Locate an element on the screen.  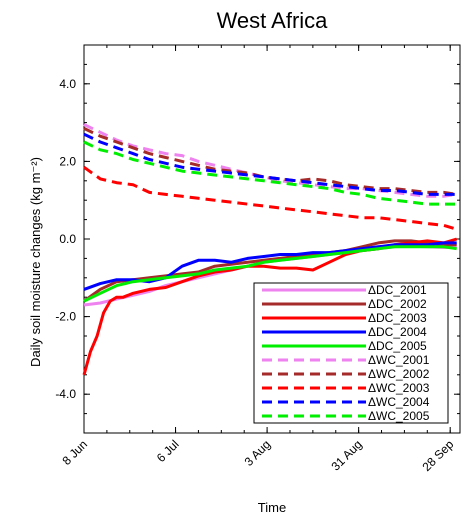
y-tick-label: 4.0 is located at coordinates (67, 84).